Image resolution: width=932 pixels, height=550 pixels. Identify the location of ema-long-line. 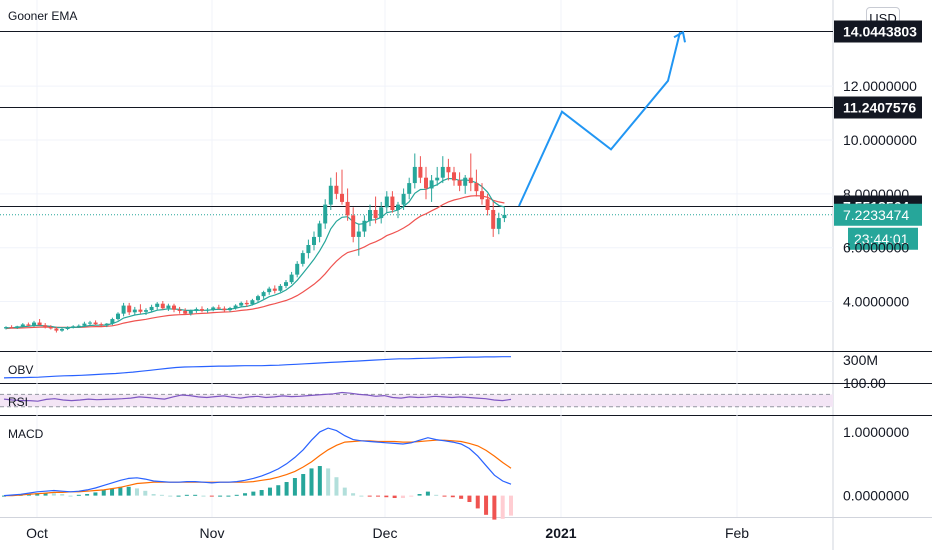
(255, 262).